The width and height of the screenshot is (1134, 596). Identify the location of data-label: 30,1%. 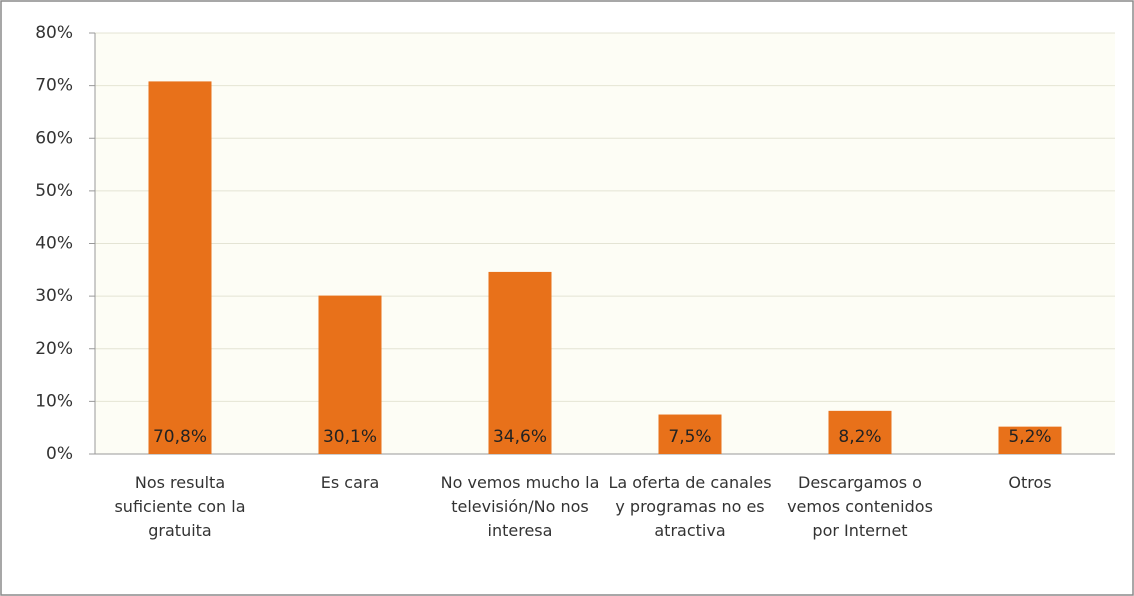
(350, 437).